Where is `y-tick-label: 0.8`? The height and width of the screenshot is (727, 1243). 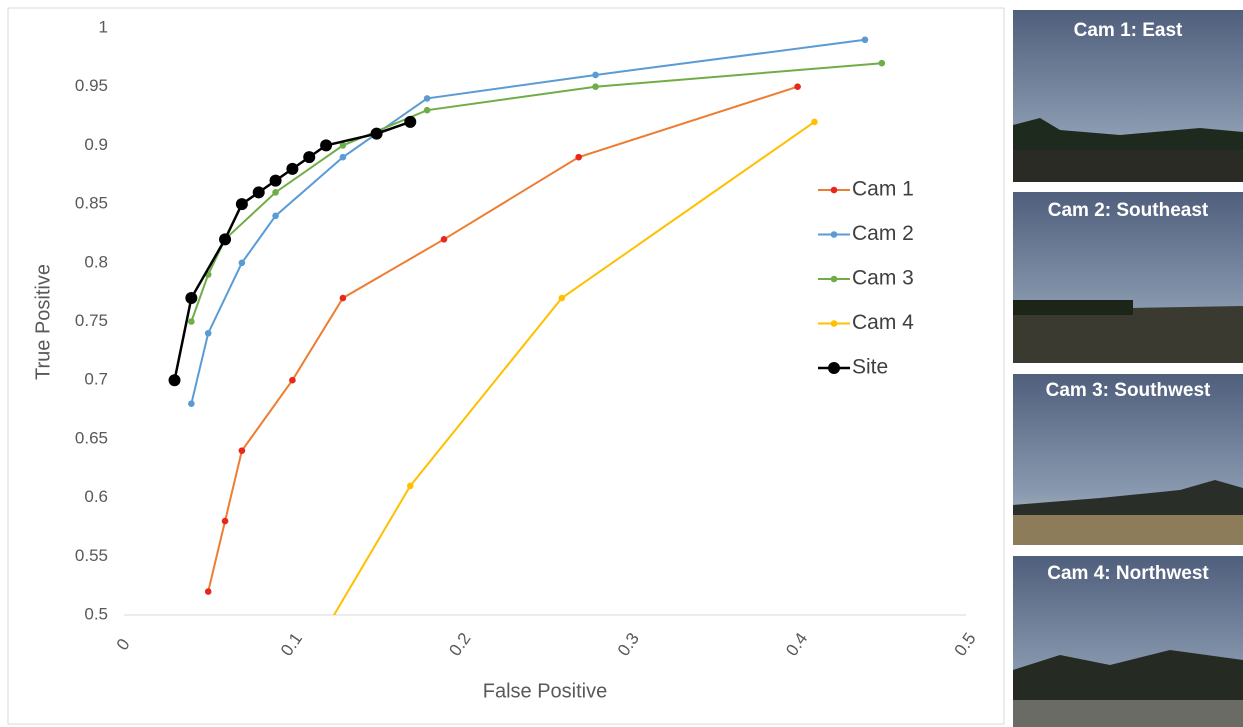
y-tick-label: 0.8 is located at coordinates (96, 261).